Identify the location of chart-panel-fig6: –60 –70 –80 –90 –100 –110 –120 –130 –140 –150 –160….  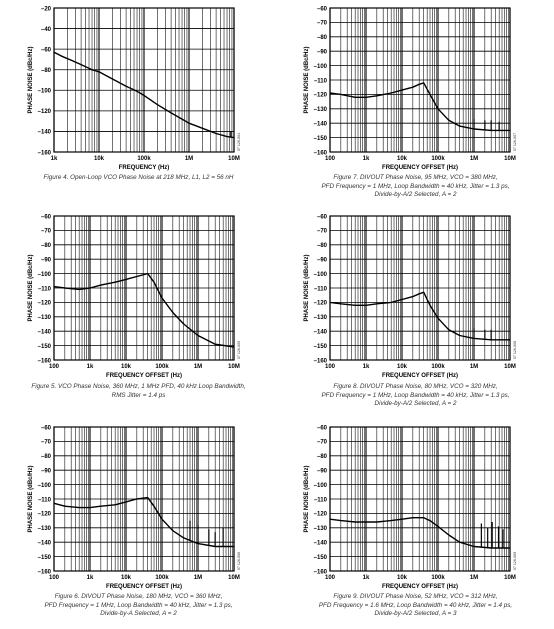
(133, 507).